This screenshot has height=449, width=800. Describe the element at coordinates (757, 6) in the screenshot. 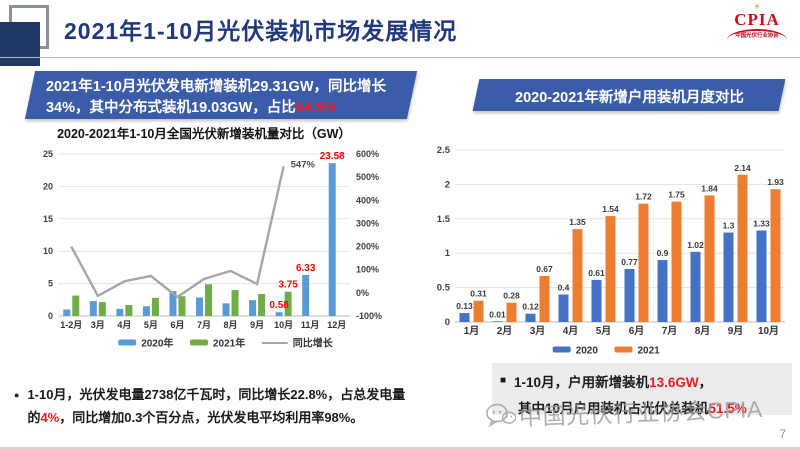

I see `sun-icon: ☀` at that location.